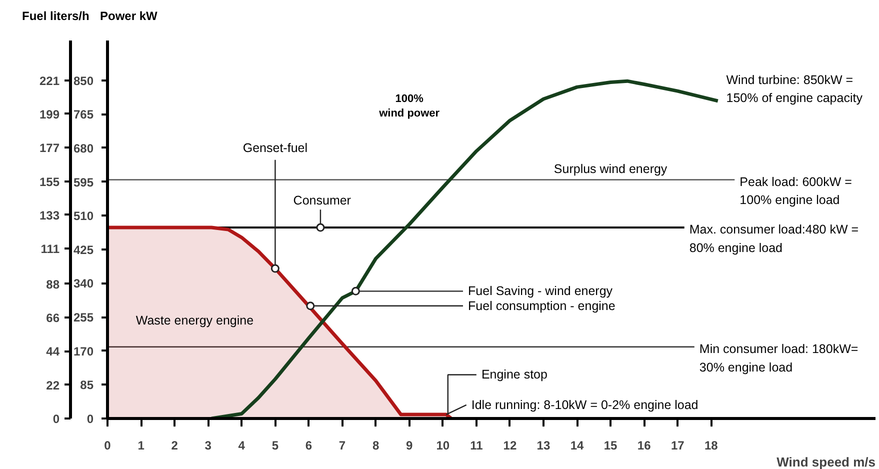  What do you see at coordinates (49, 215) in the screenshot?
I see `y2-tick-label: 133` at bounding box center [49, 215].